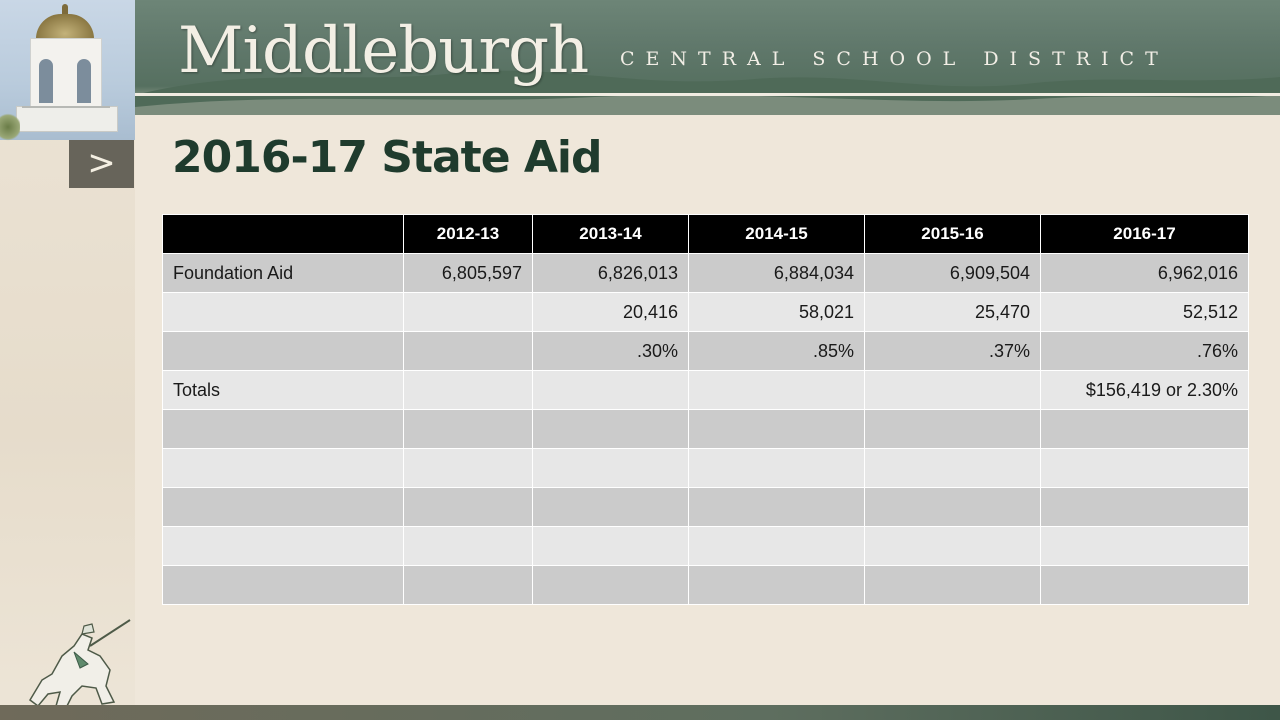 Image resolution: width=1280 pixels, height=720 pixels. What do you see at coordinates (283, 234) in the screenshot?
I see `header-cell` at bounding box center [283, 234].